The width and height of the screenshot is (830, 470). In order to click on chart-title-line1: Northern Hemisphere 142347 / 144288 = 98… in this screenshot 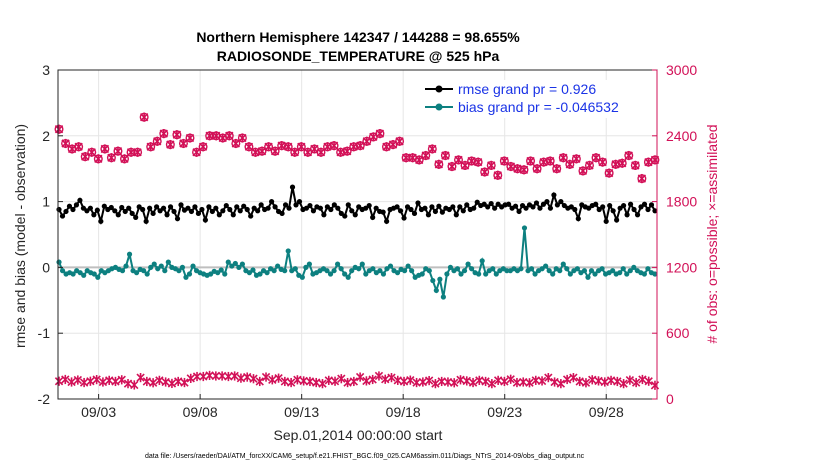, I will do `click(358, 37)`.